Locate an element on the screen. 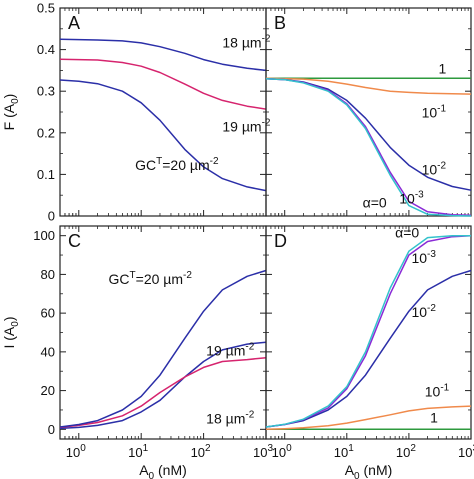 The image size is (474, 479). y-tick-label: 0.3 is located at coordinates (46, 91).